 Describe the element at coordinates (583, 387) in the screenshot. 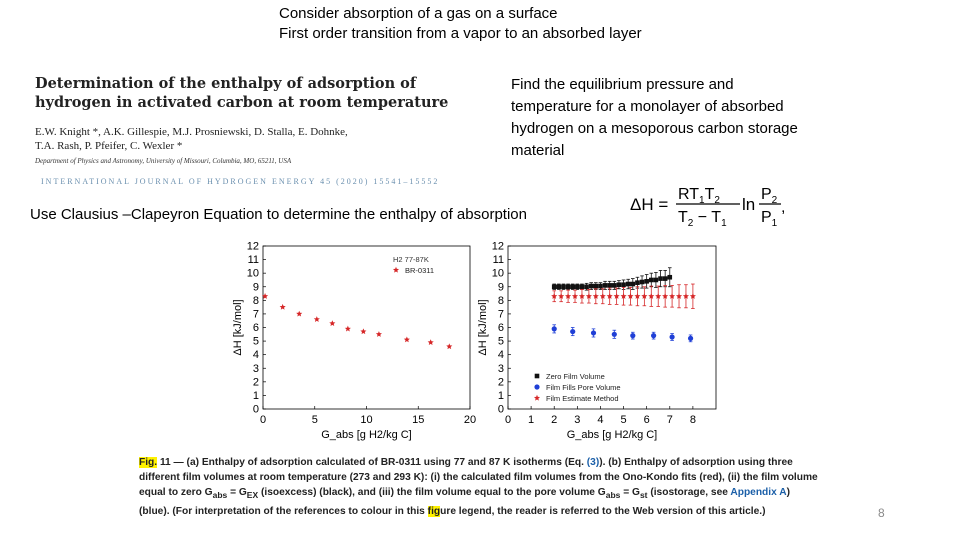

I see `legend-label: Film Fills Pore Volume` at that location.